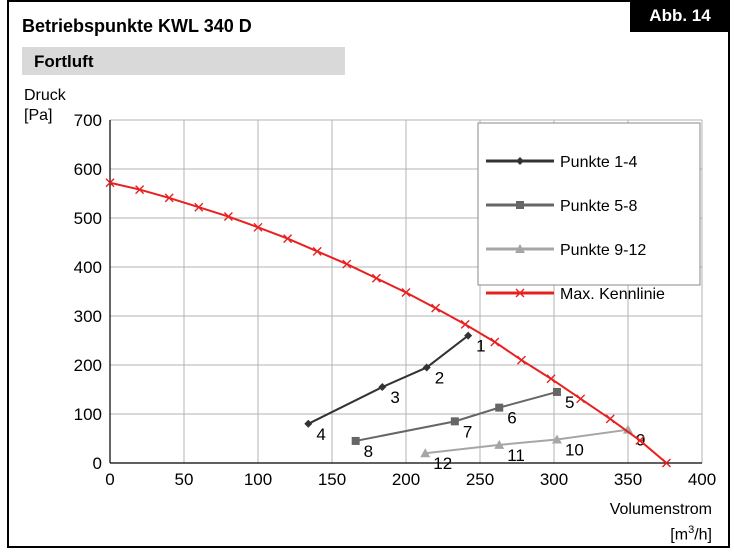 The image size is (734, 552). Describe the element at coordinates (332, 479) in the screenshot. I see `x-tick-label: 150` at that location.